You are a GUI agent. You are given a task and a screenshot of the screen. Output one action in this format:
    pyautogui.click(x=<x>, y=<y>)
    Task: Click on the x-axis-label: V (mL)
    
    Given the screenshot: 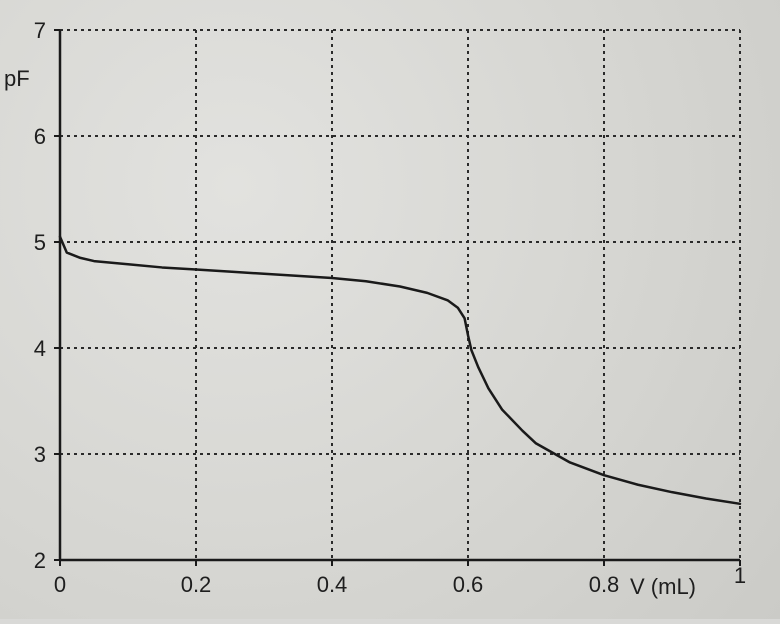 What is the action you would take?
    pyautogui.click(x=663, y=586)
    